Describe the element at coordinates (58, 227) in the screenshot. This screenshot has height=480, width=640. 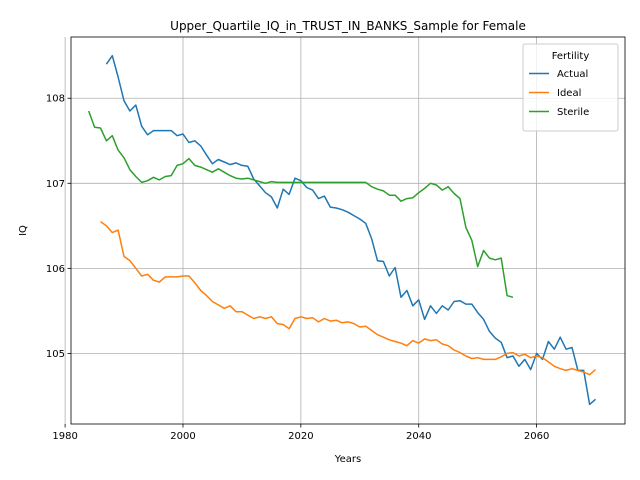
I see `y-axis-ticks: 105 106 107 108` at that location.